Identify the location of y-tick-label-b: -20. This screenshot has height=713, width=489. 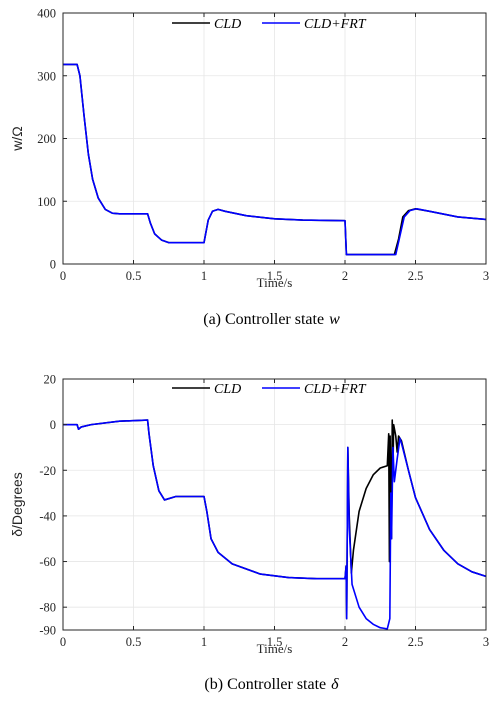
(47, 471).